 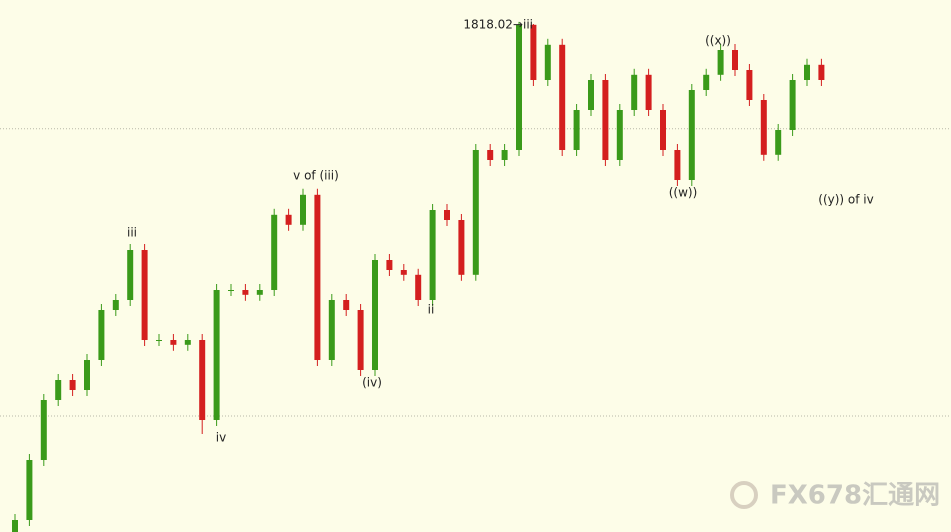 I want to click on annotation: iv, so click(x=221, y=438).